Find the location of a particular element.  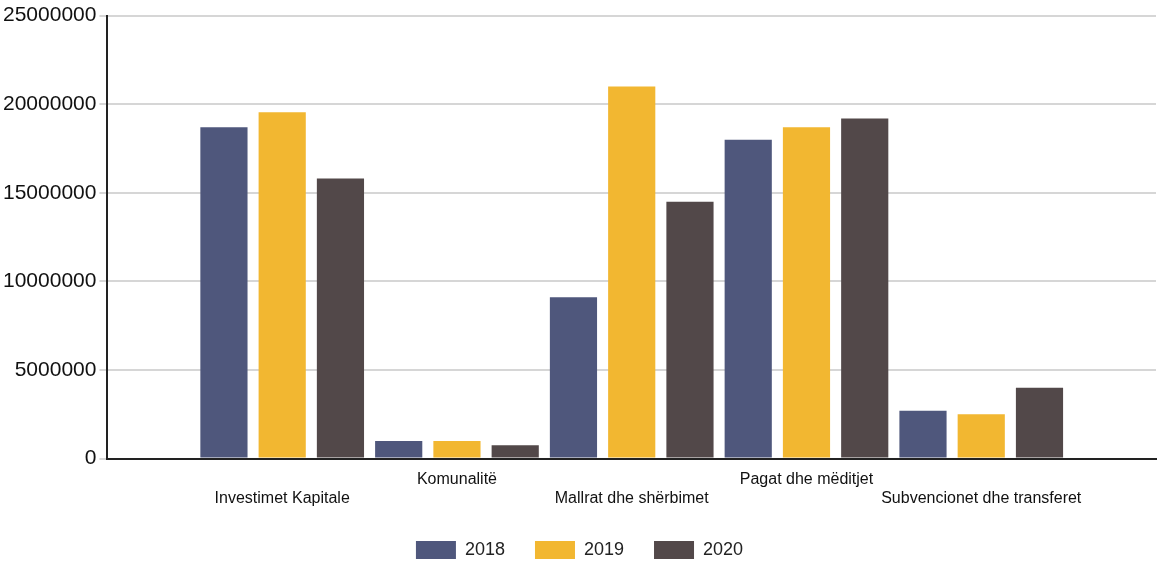

x-tick-label: Subvencionet dhe transferet is located at coordinates (981, 497).